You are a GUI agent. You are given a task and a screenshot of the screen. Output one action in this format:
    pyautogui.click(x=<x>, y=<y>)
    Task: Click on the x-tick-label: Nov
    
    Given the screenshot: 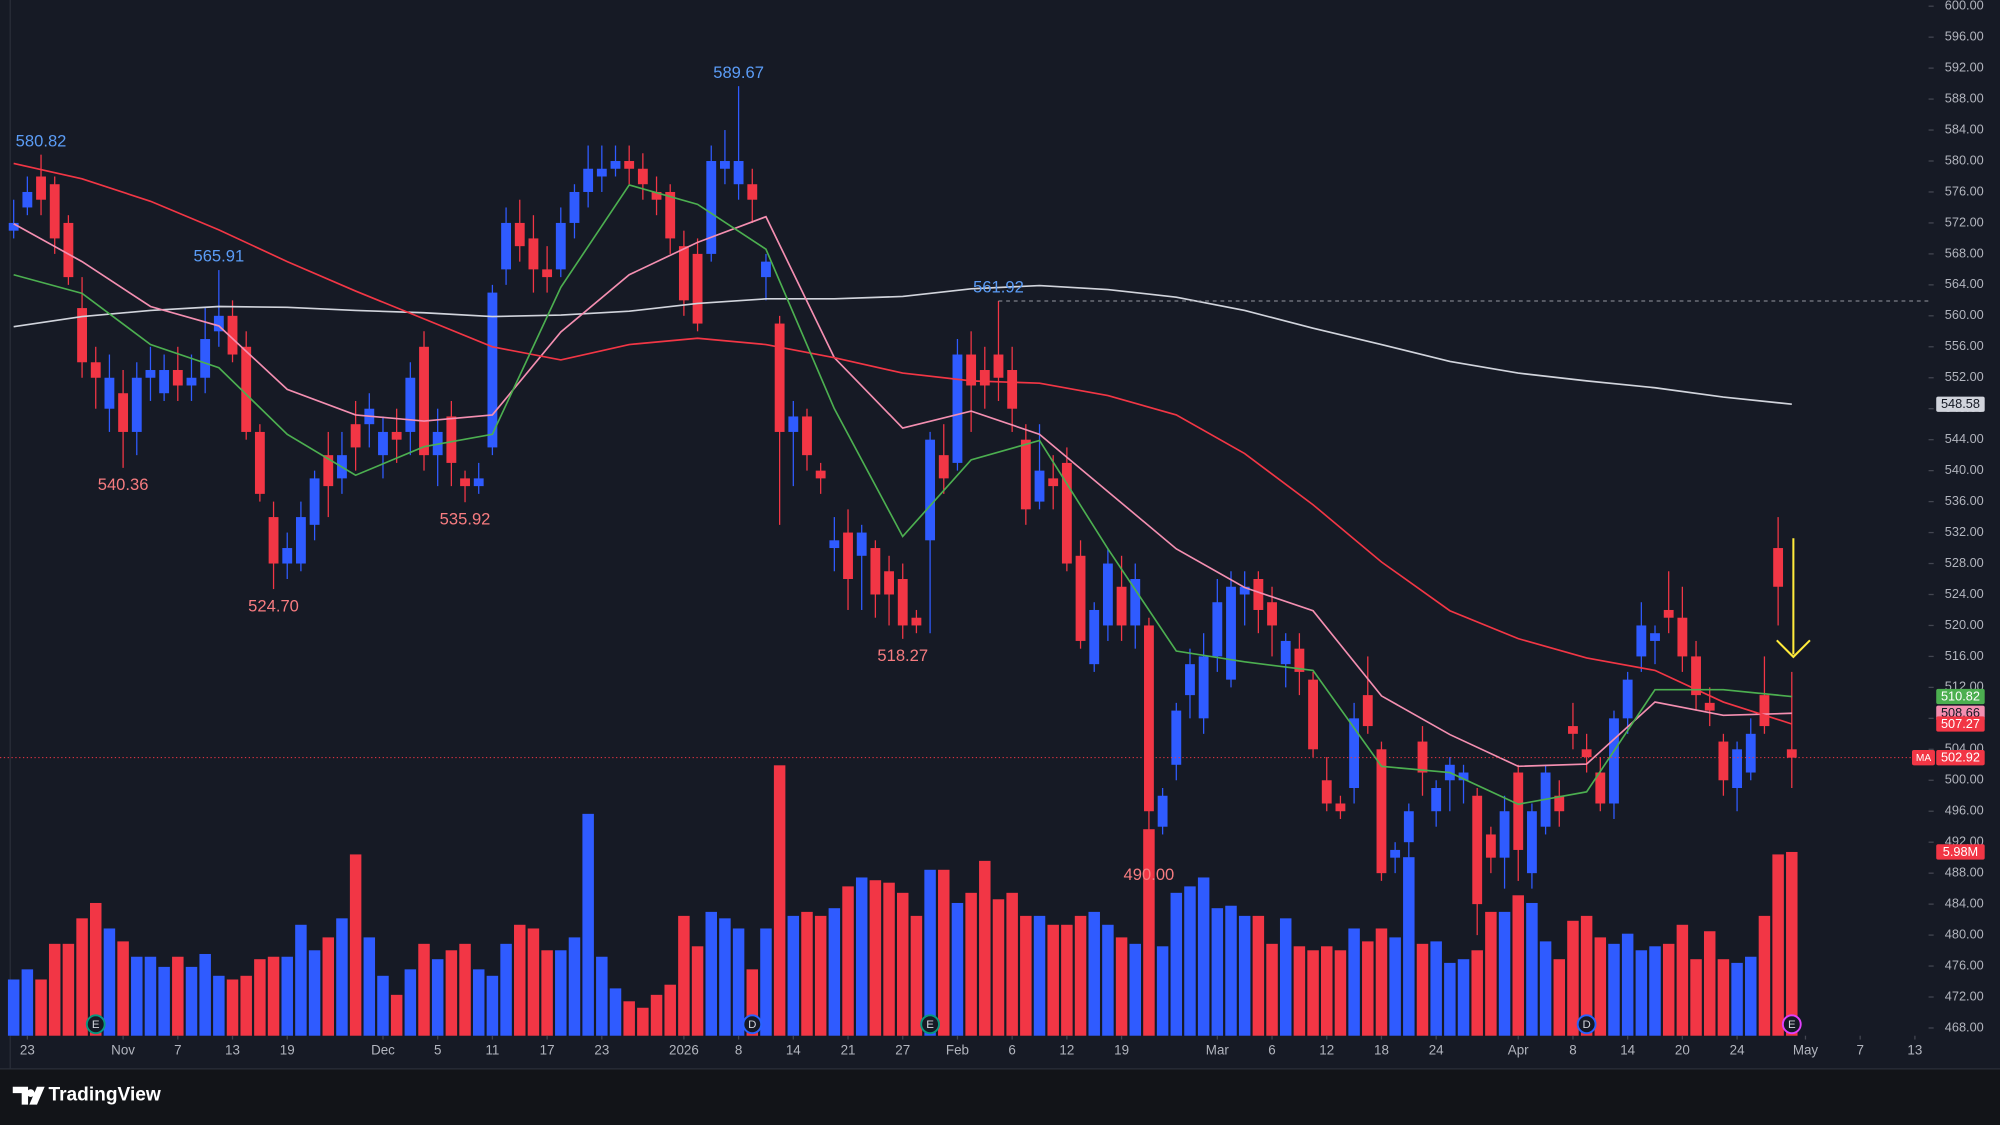 What is the action you would take?
    pyautogui.click(x=123, y=1050)
    